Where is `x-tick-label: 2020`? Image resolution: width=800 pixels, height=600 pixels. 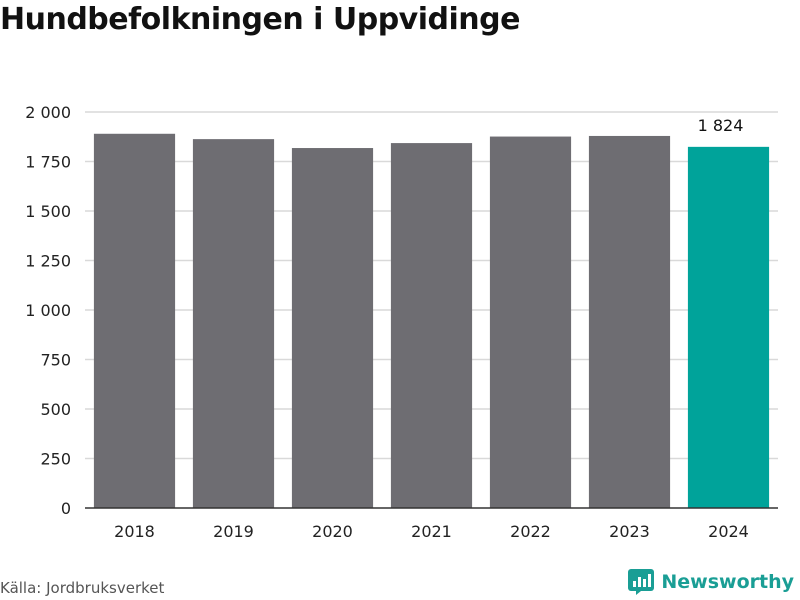 x-tick-label: 2020 is located at coordinates (332, 531).